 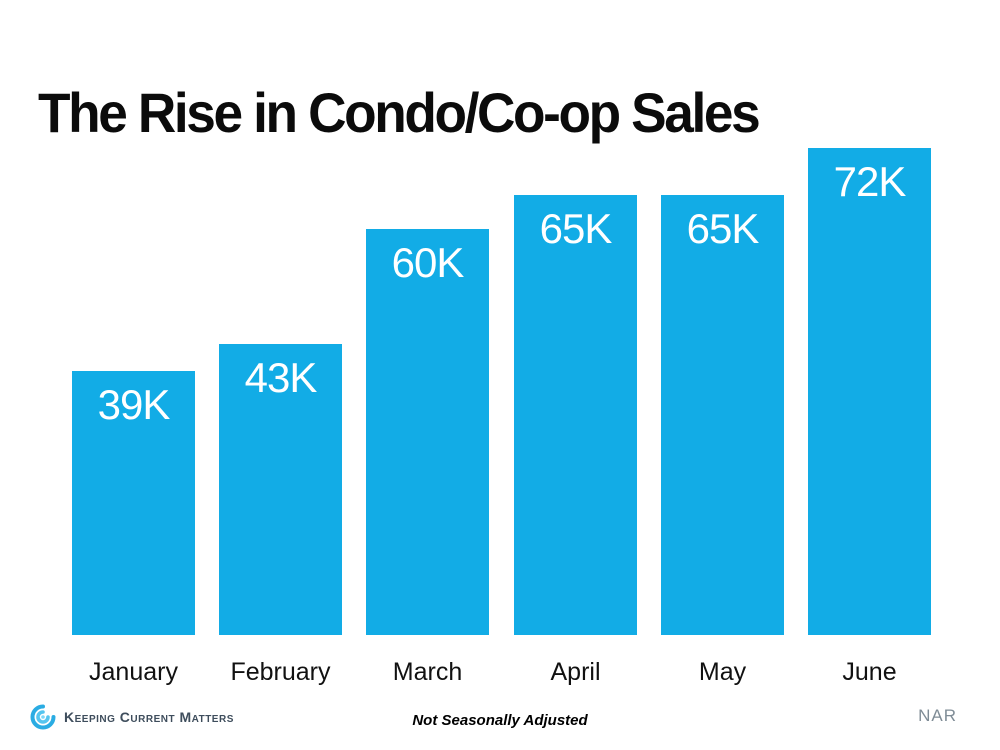 What do you see at coordinates (722, 672) in the screenshot?
I see `x-axis-label-may: May` at bounding box center [722, 672].